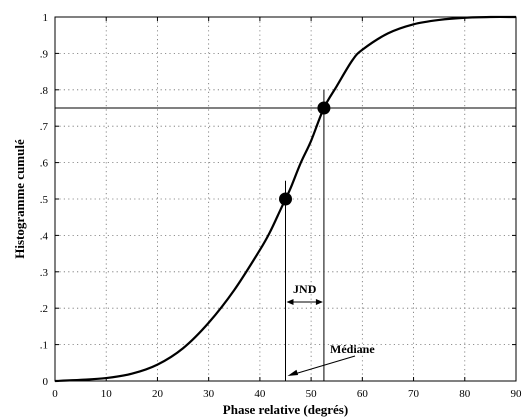  I want to click on y-tick-label: .8, so click(44, 91).